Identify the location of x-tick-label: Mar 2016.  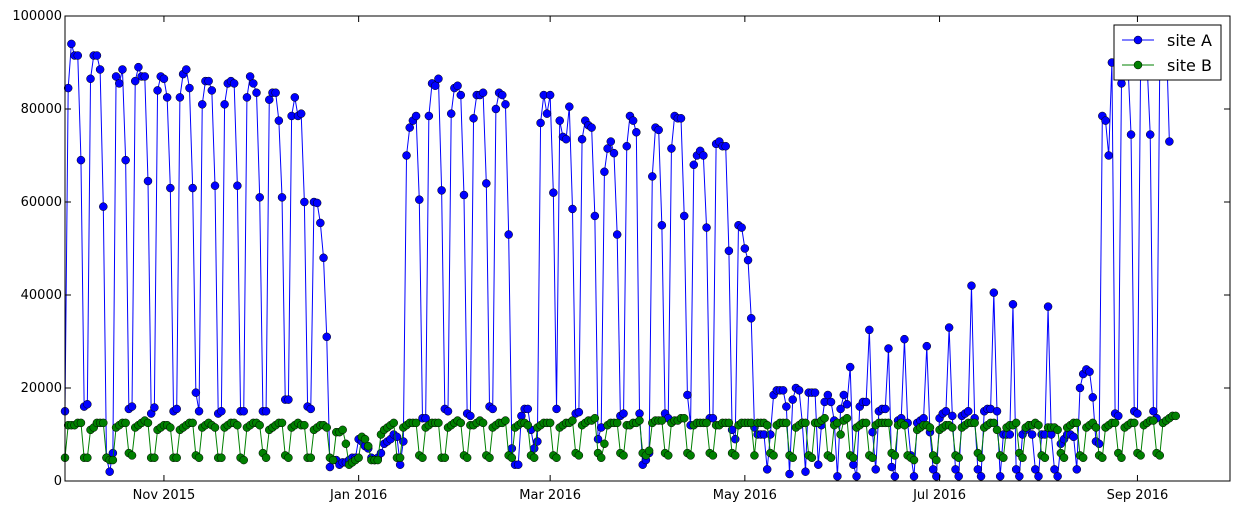
(550, 495).